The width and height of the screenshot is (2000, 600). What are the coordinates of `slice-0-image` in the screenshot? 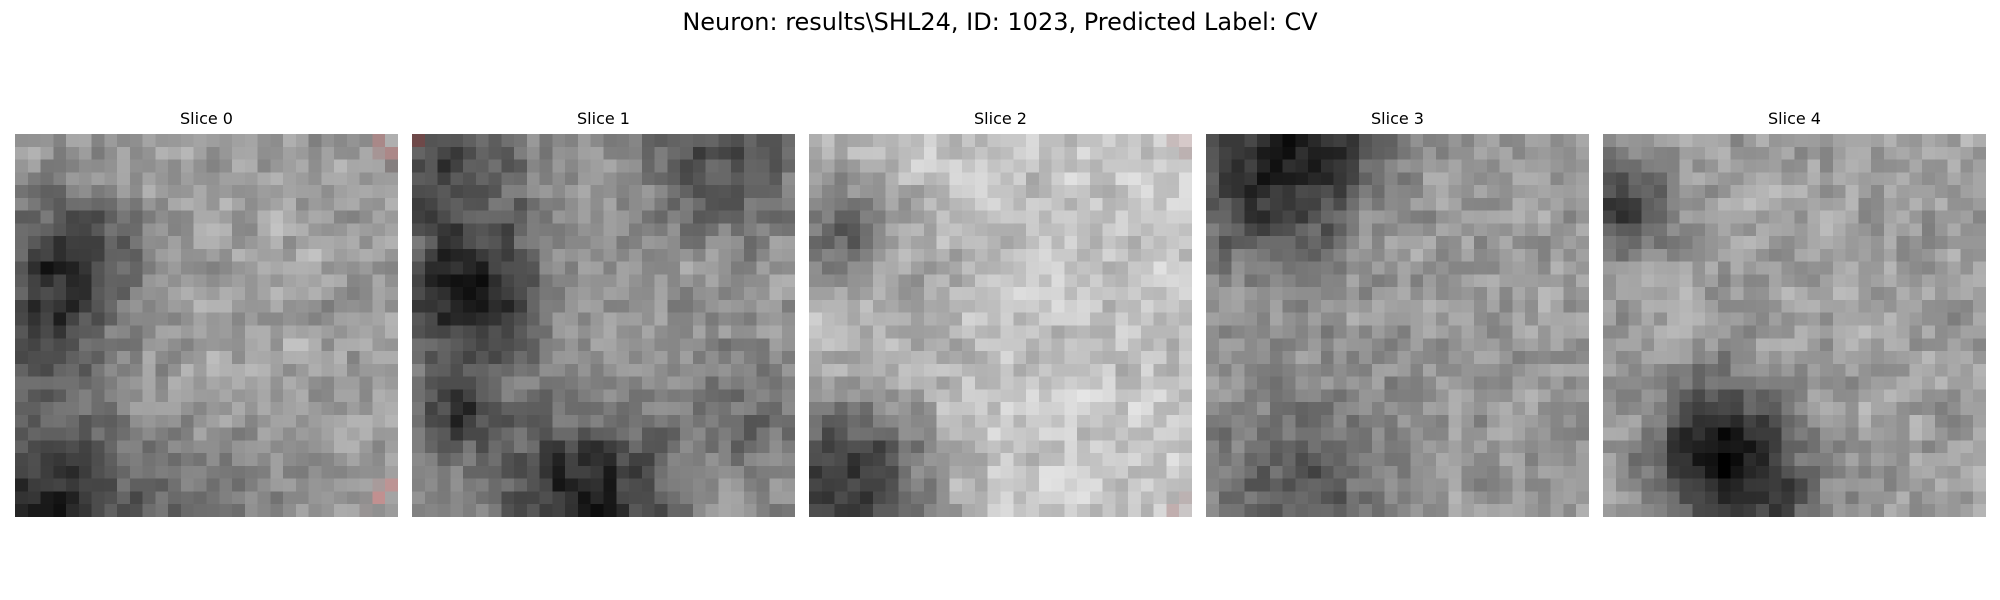 It's located at (206, 325).